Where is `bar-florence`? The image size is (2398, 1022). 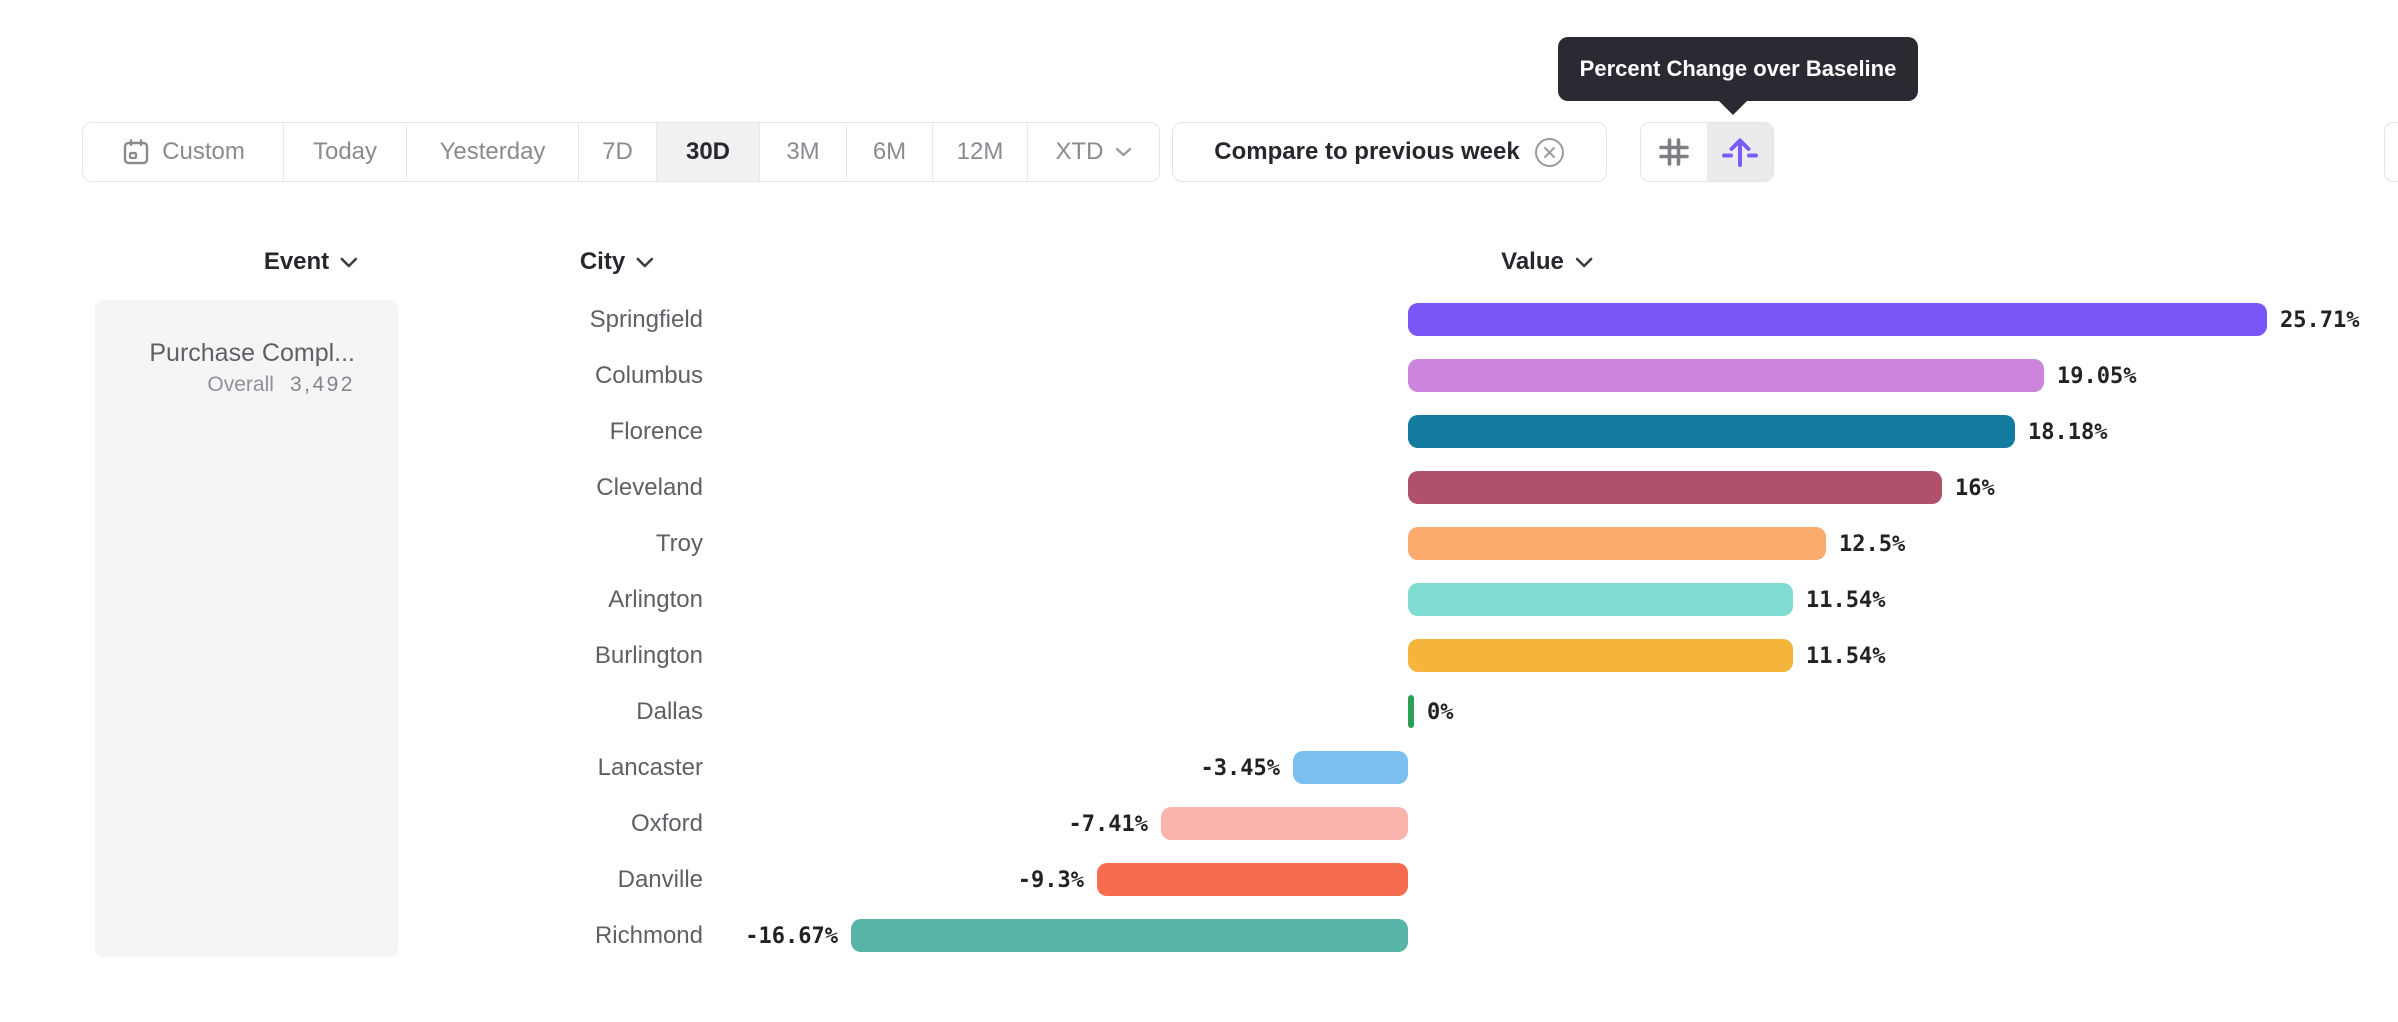 bar-florence is located at coordinates (1711, 431).